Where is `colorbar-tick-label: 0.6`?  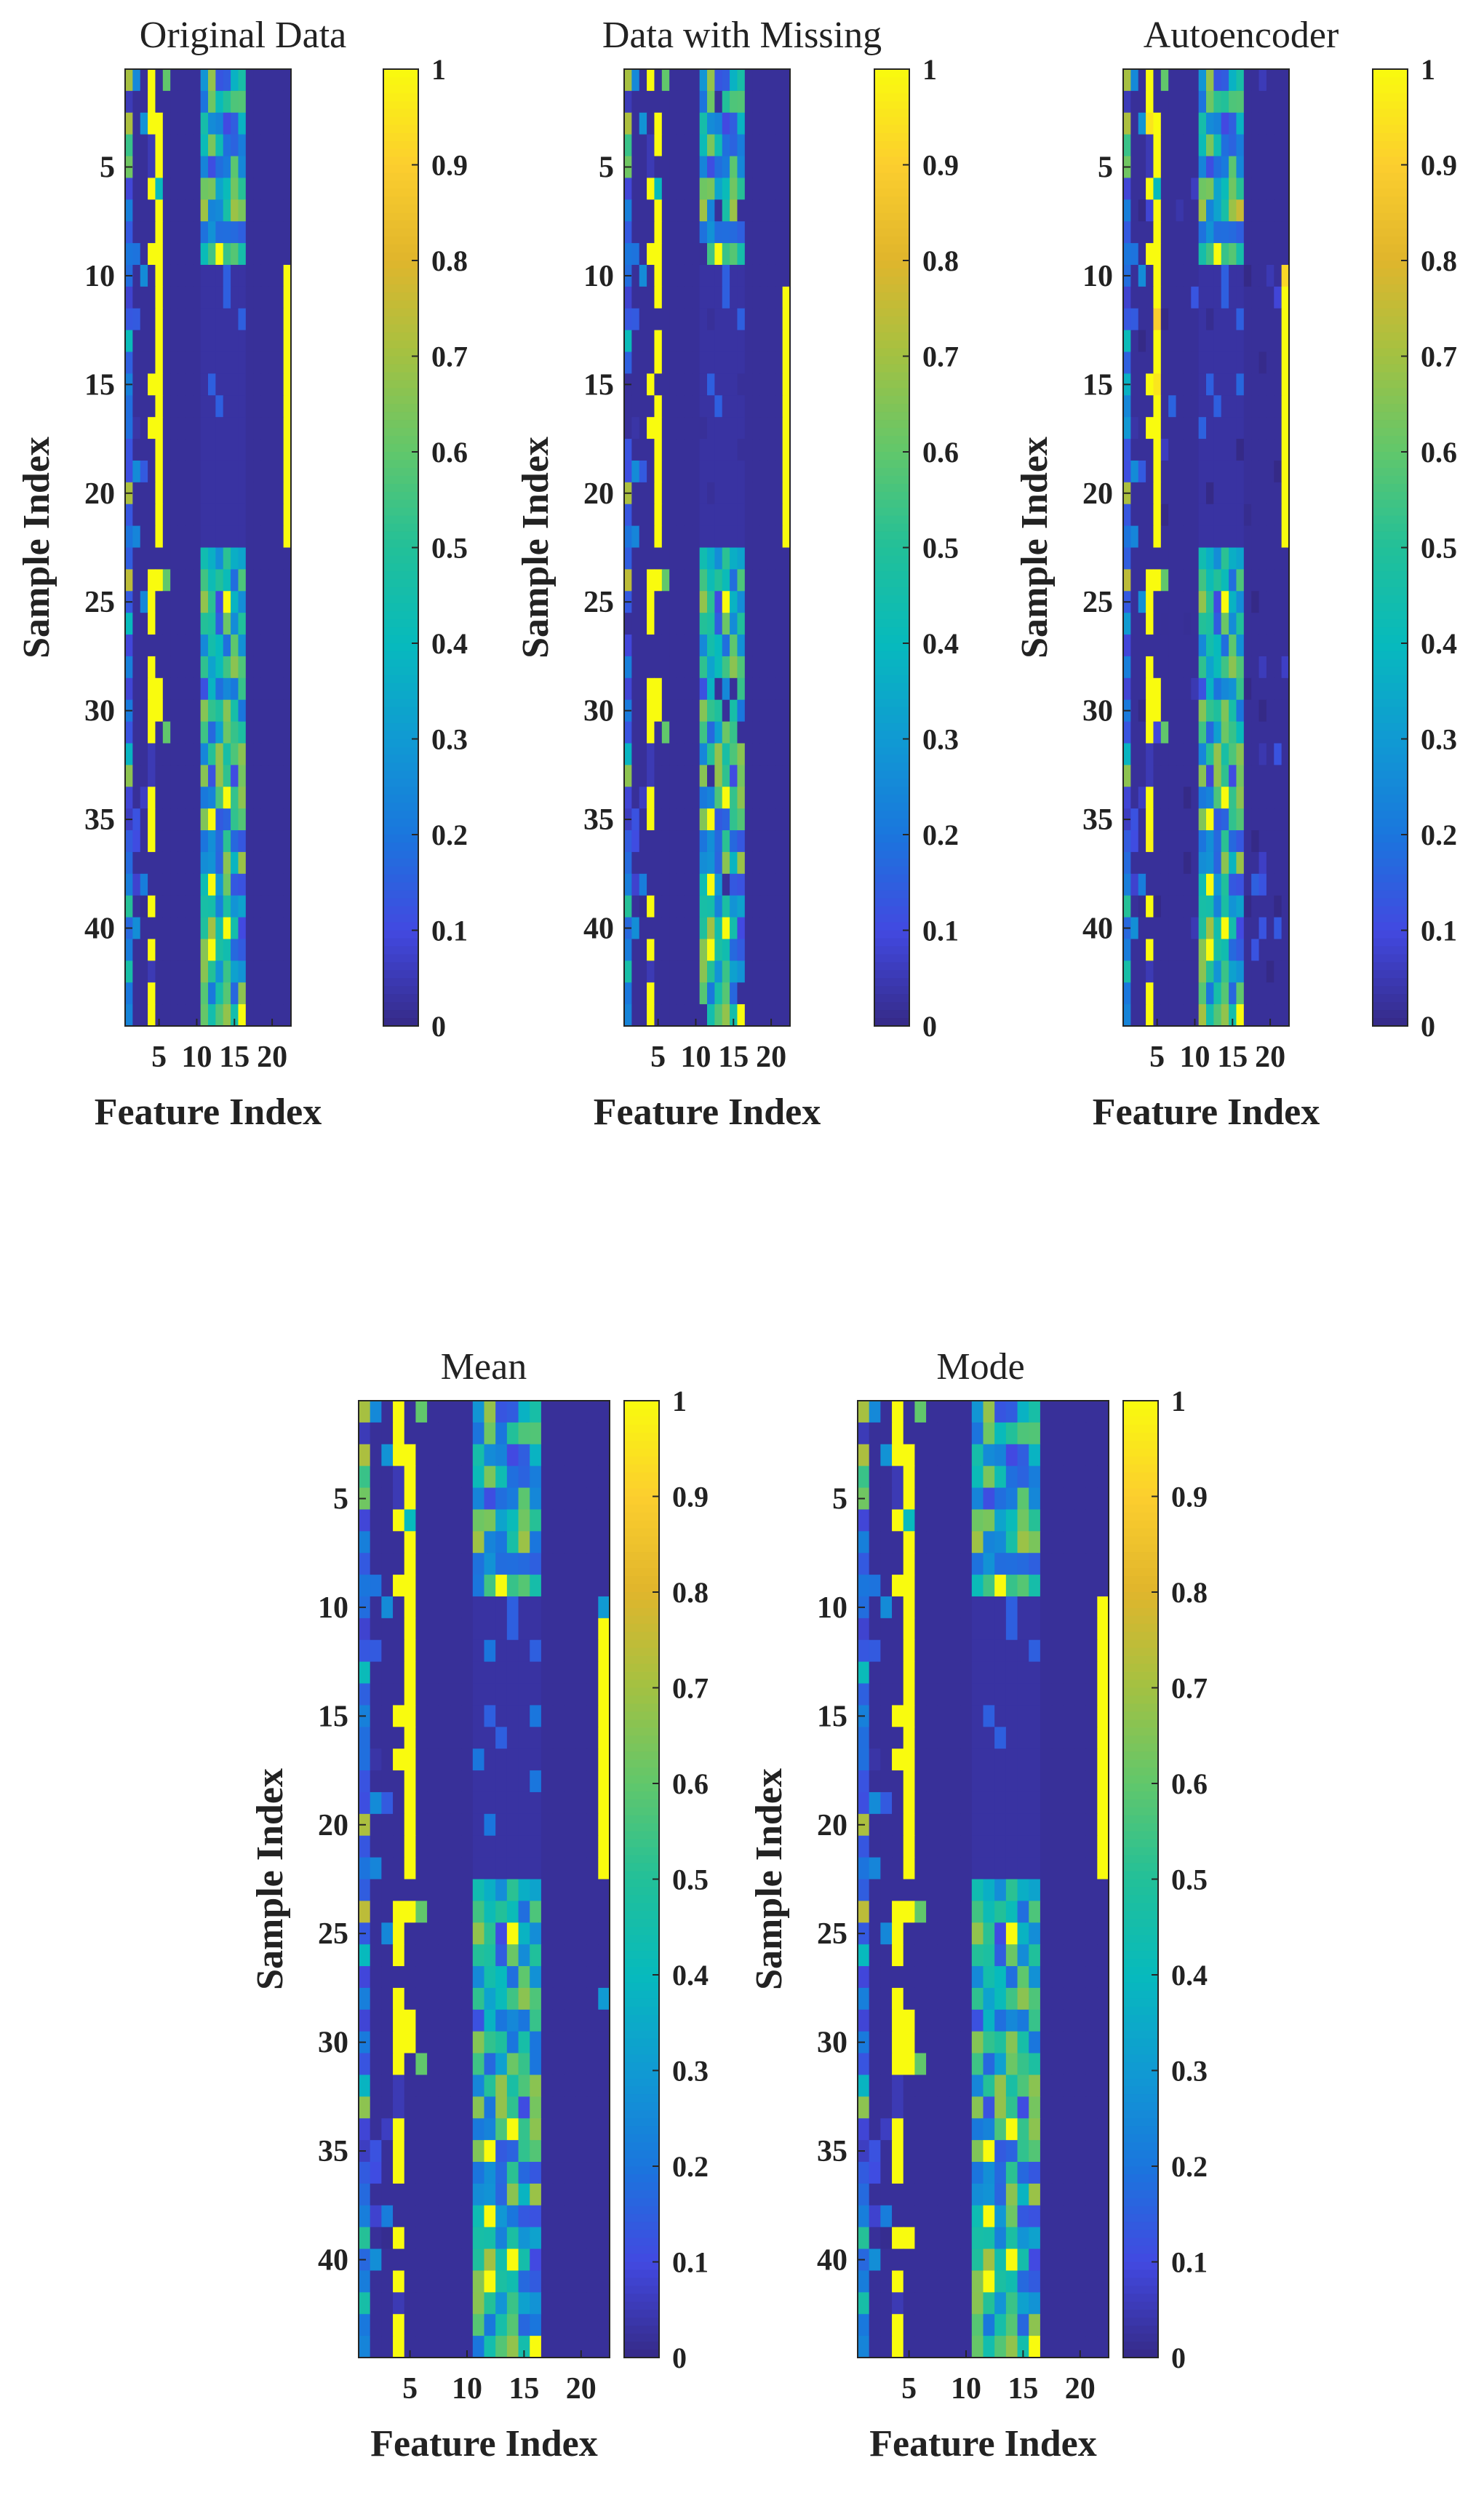 colorbar-tick-label: 0.6 is located at coordinates (449, 452).